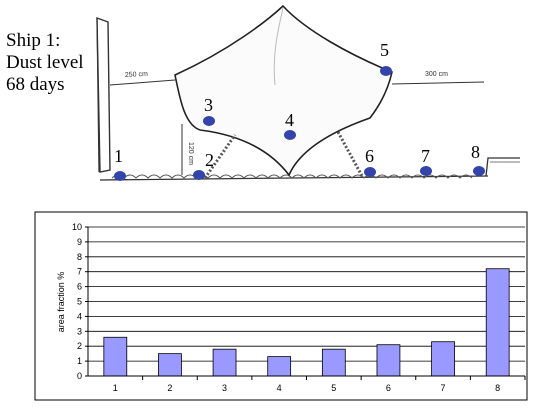 Image resolution: width=540 pixels, height=413 pixels. What do you see at coordinates (203, 165) in the screenshot?
I see `point-2: 2` at bounding box center [203, 165].